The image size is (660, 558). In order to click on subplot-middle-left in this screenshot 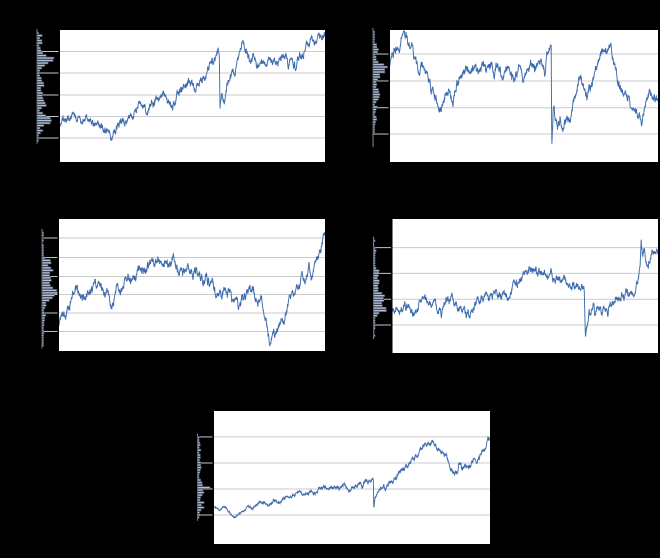, I will do `click(183, 285)`.